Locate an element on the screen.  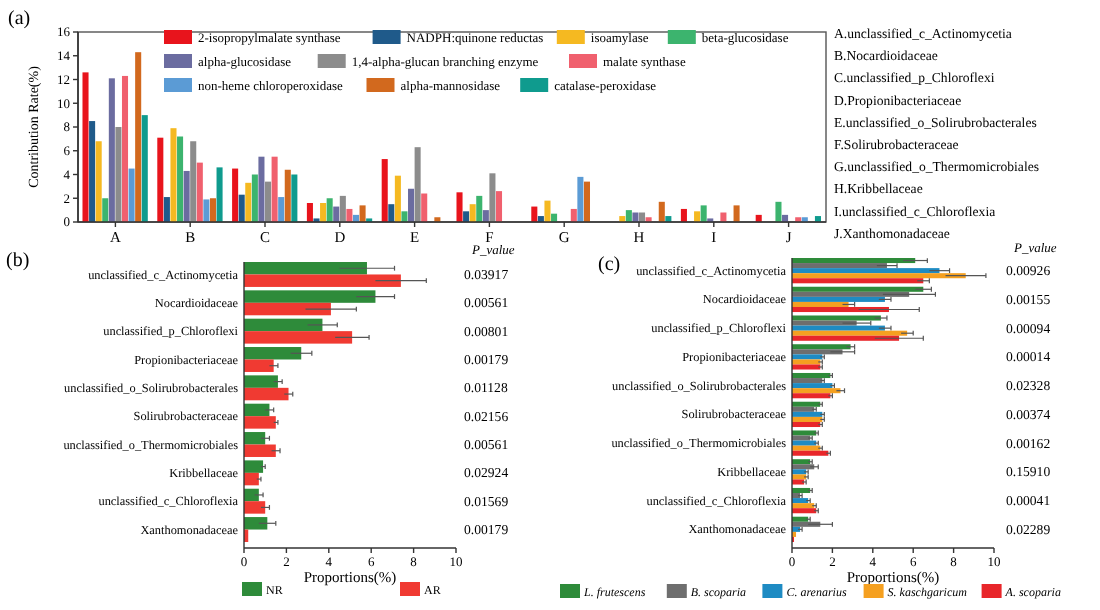
text: (b) is located at coordinates (18, 261).